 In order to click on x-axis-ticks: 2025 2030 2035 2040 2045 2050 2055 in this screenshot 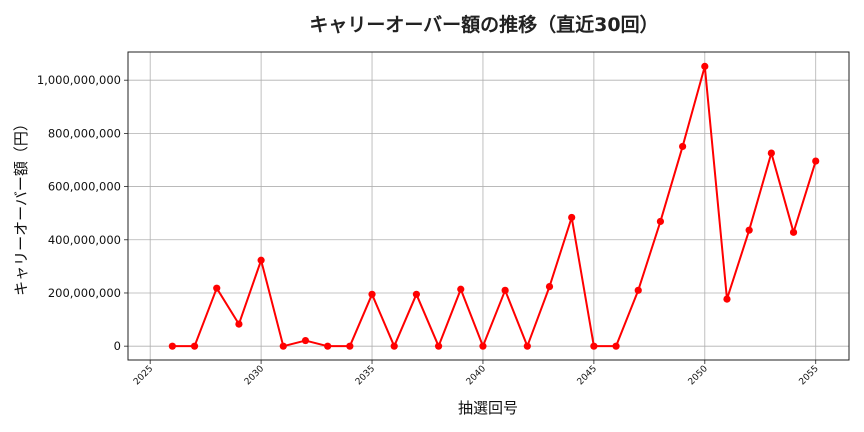, I will do `click(476, 373)`.